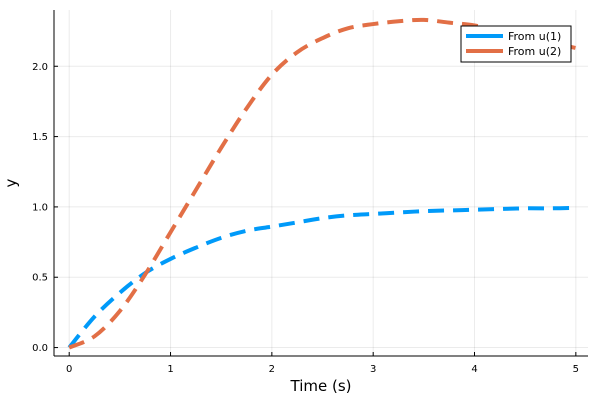 Image resolution: width=600 pixels, height=400 pixels. I want to click on x-tick-label: 4, so click(474, 369).